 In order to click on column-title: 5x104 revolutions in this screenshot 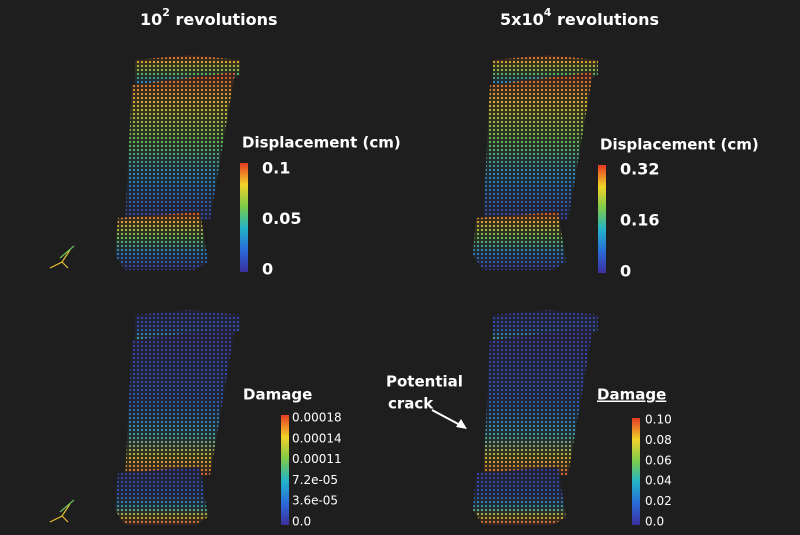, I will do `click(579, 17)`.